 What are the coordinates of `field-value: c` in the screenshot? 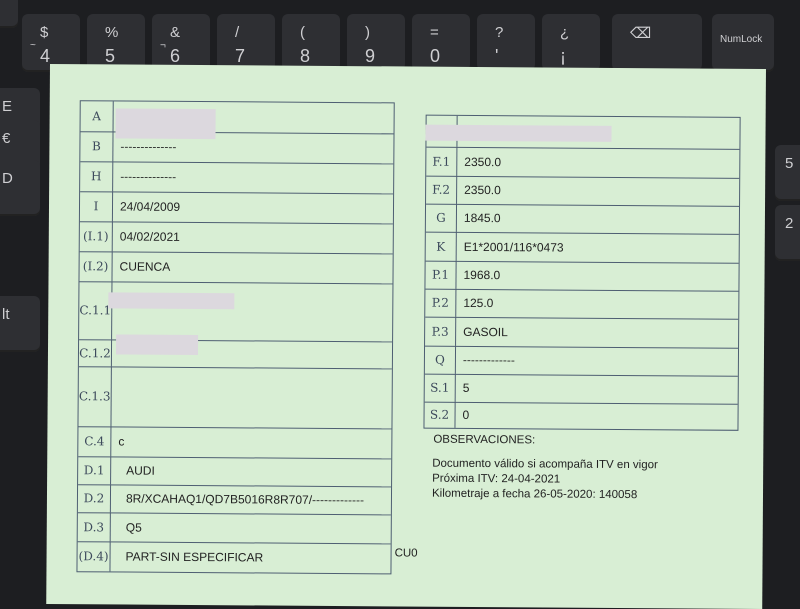 It's located at (121, 441).